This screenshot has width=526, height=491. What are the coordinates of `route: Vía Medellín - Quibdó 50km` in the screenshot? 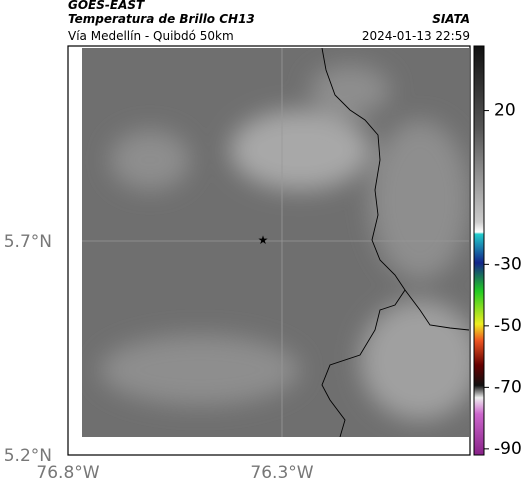 It's located at (151, 36).